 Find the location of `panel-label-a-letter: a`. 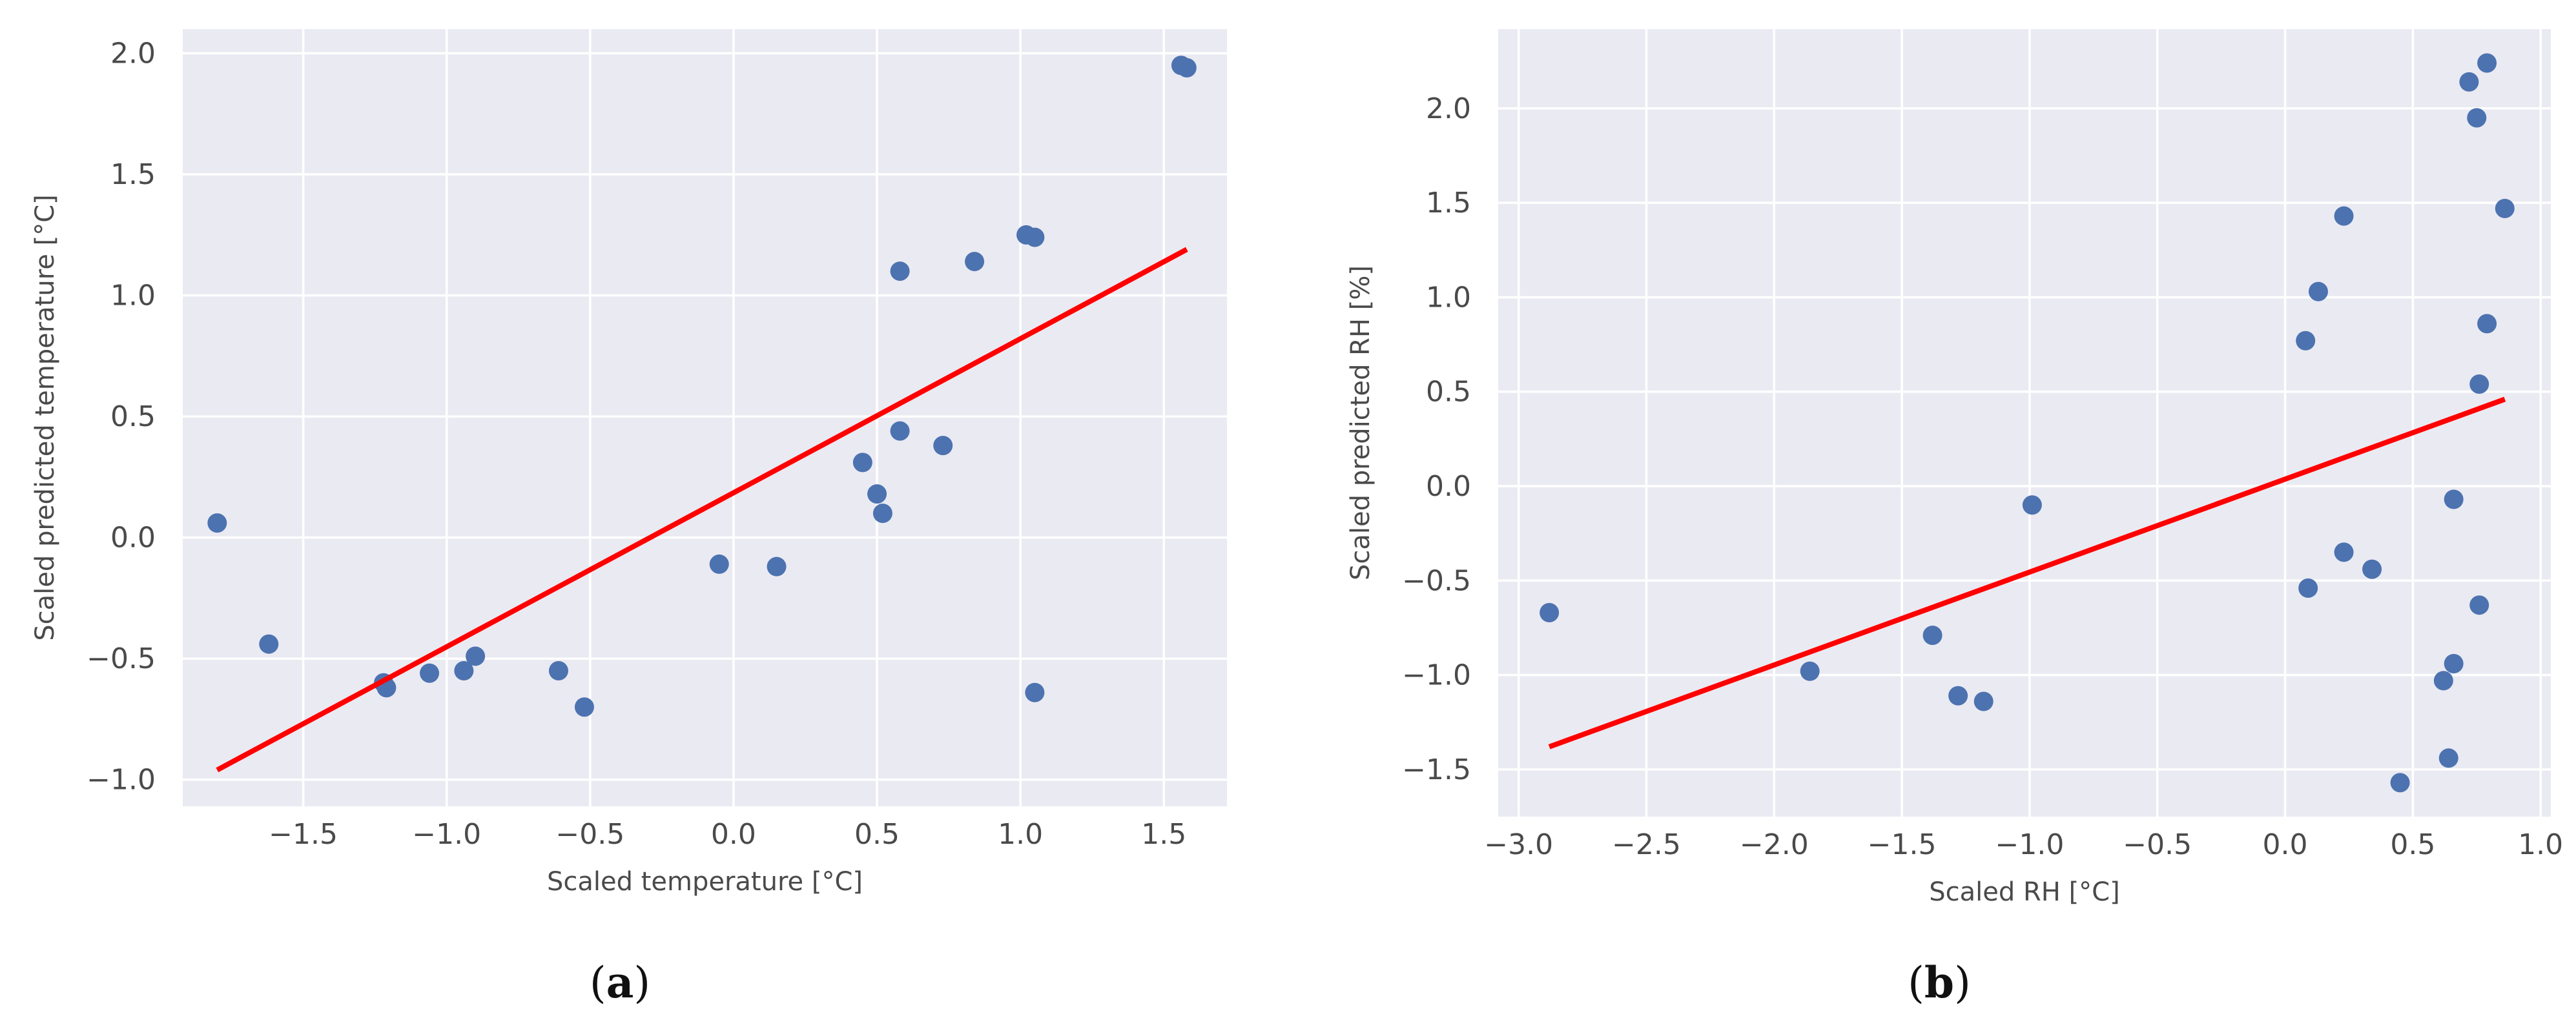

panel-label-a-letter: a is located at coordinates (620, 982).